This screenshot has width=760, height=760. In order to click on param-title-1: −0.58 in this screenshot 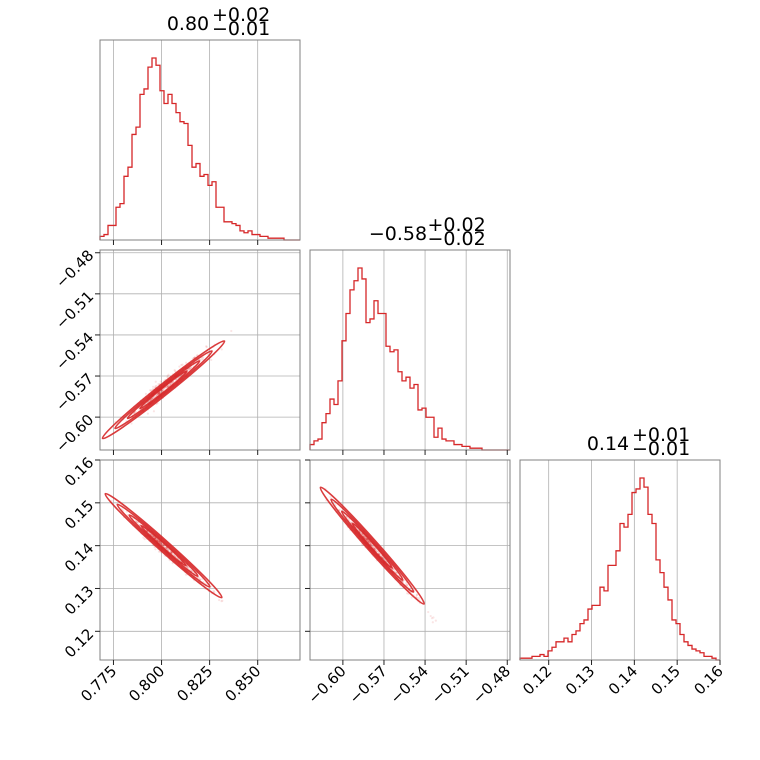, I will do `click(398, 234)`.